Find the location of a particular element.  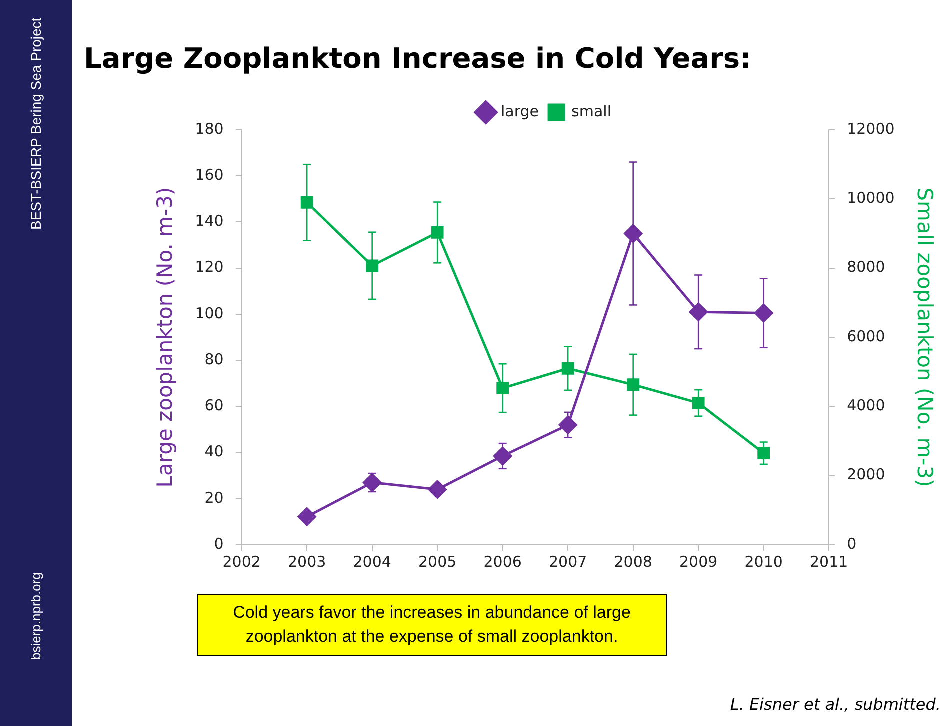

x-tick-label: 2009 is located at coordinates (698, 561).